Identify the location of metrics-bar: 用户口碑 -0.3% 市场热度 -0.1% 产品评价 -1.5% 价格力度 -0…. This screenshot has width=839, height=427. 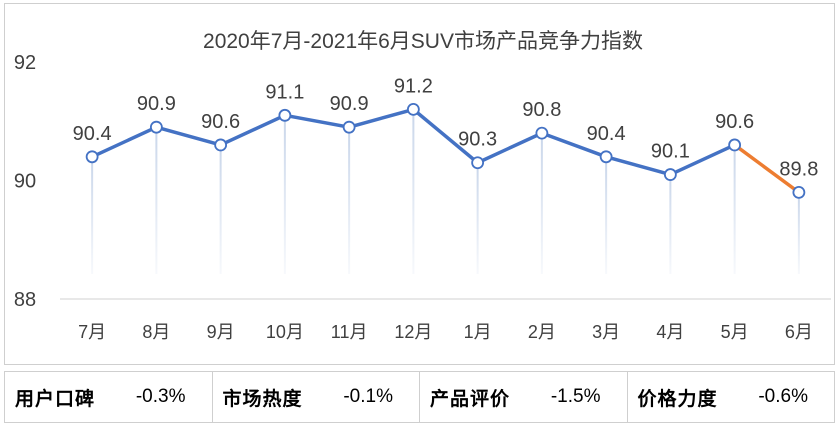
(419, 397).